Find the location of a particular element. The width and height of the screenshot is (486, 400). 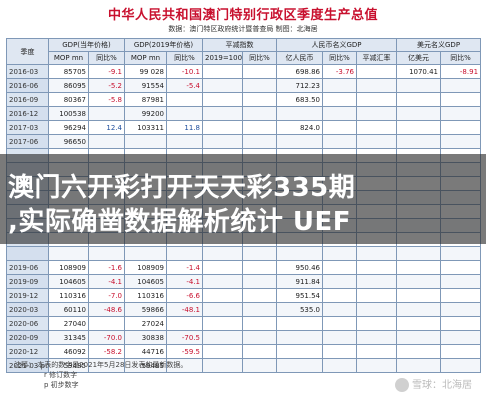

note-line: 注释： 本表的数字是2021年5月28日发表的最新数据。 is located at coordinates (101, 365).